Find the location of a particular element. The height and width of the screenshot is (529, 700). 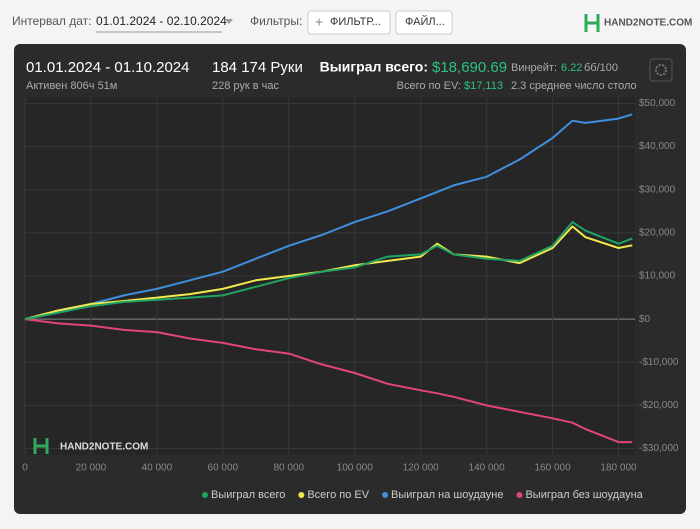

dropdown-arrow is located at coordinates (229, 21).